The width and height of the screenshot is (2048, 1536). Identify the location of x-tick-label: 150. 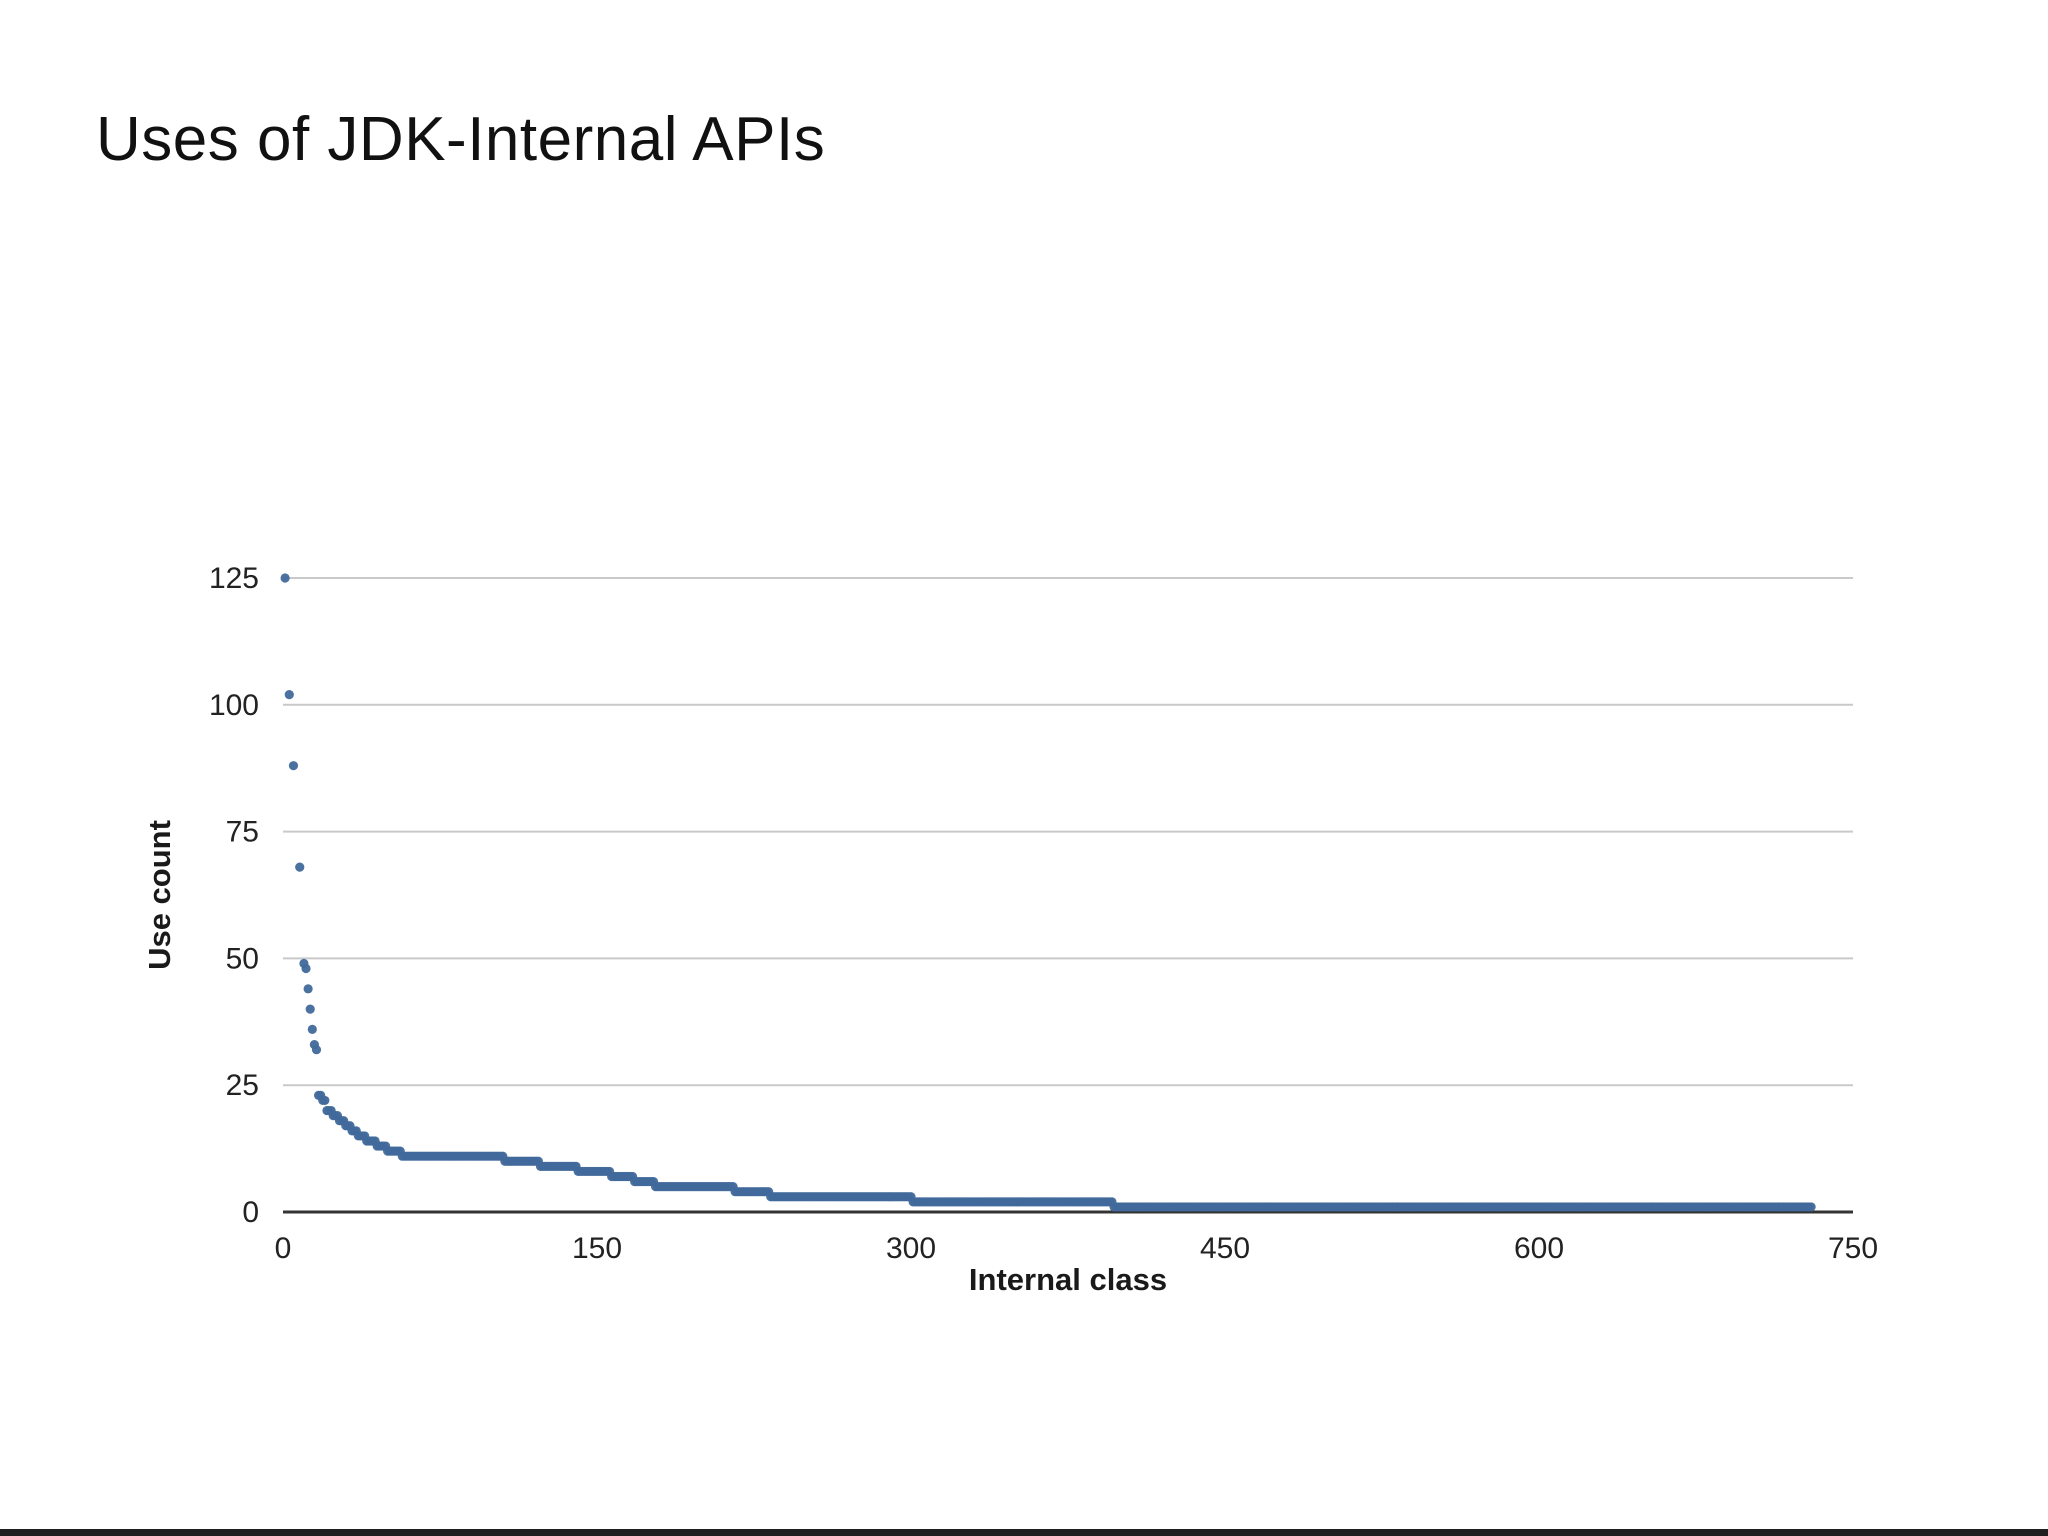
(597, 1248).